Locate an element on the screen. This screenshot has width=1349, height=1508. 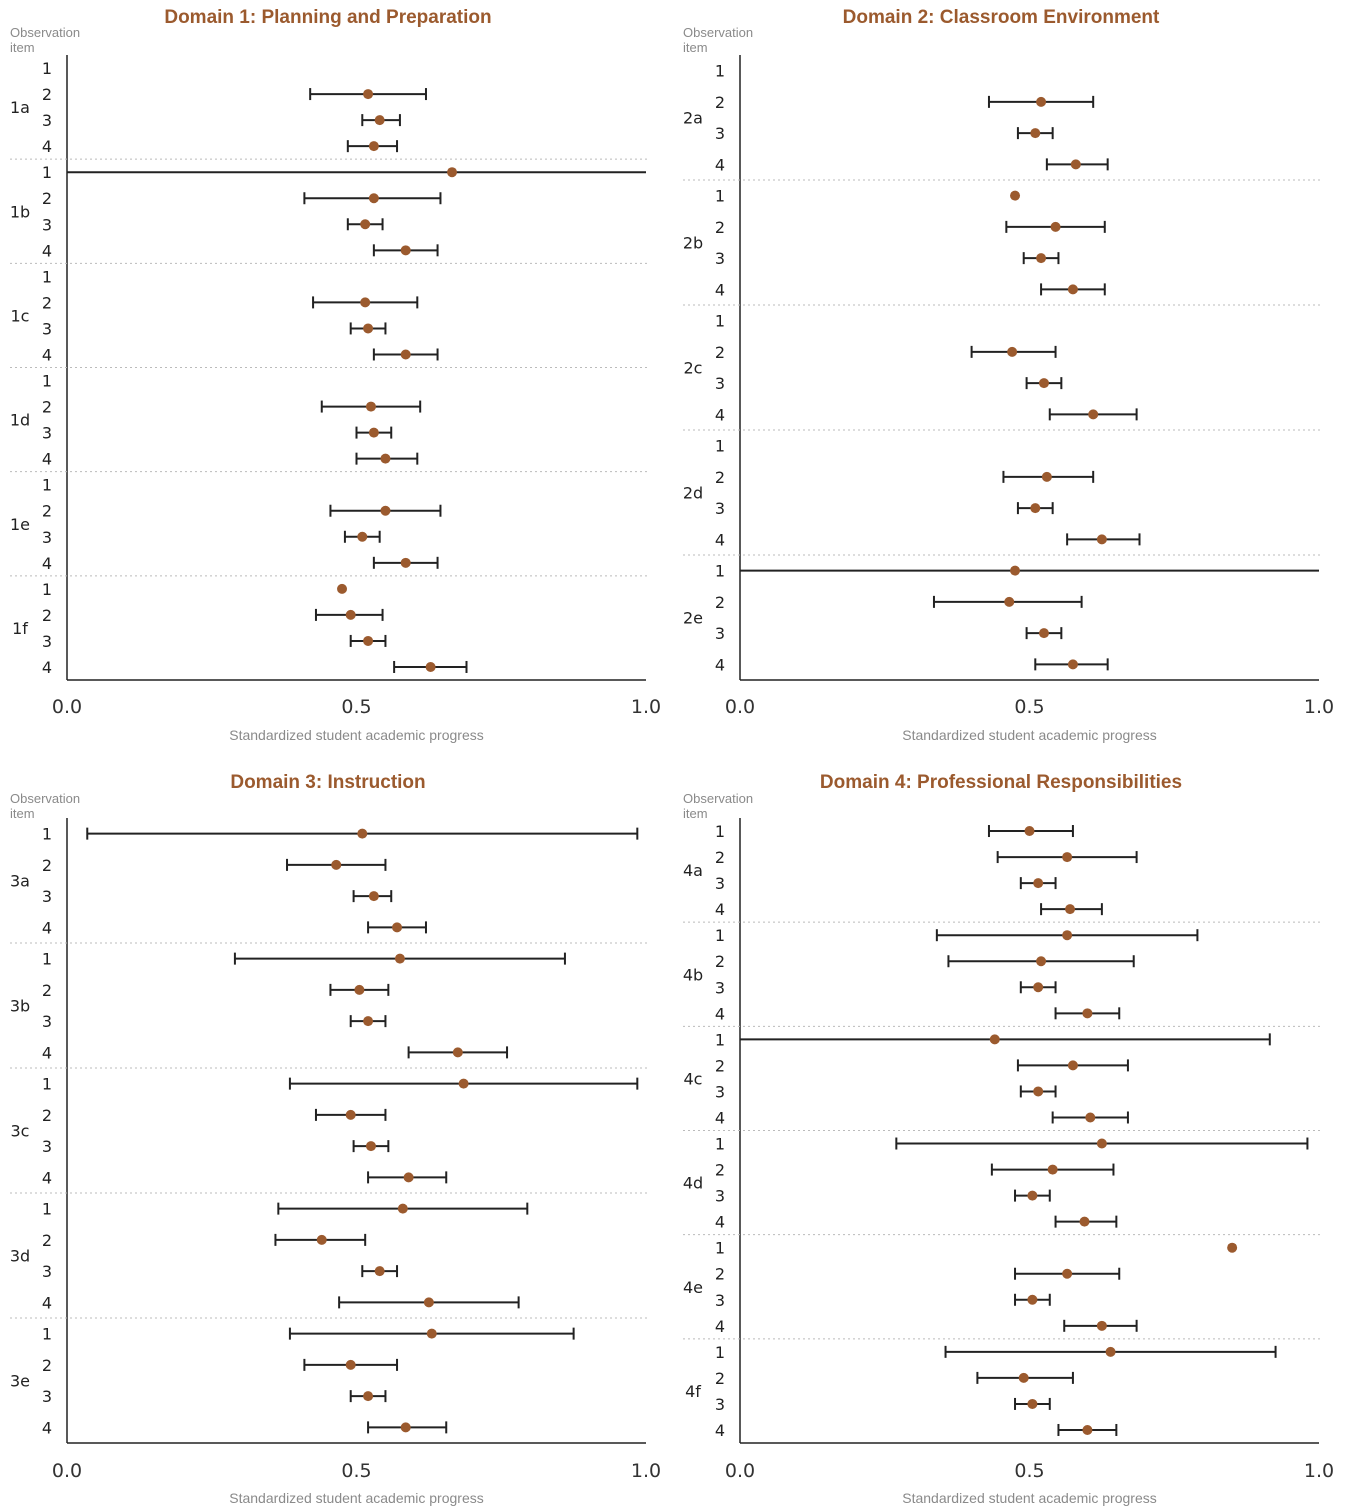
group-label: 4e is located at coordinates (693, 1287).